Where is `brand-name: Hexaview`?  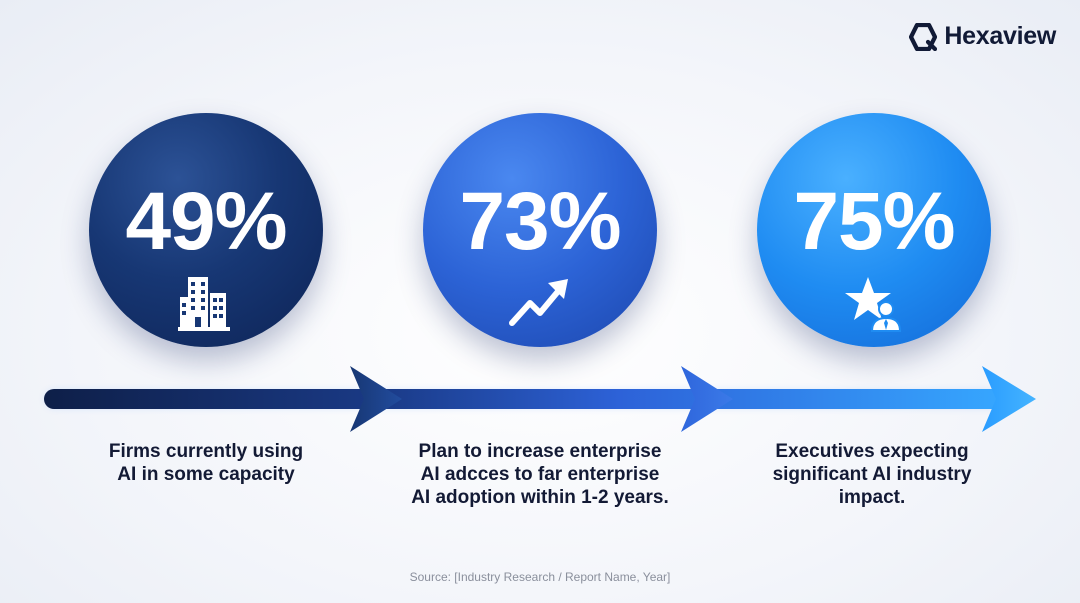
brand-name: Hexaview is located at coordinates (1000, 36).